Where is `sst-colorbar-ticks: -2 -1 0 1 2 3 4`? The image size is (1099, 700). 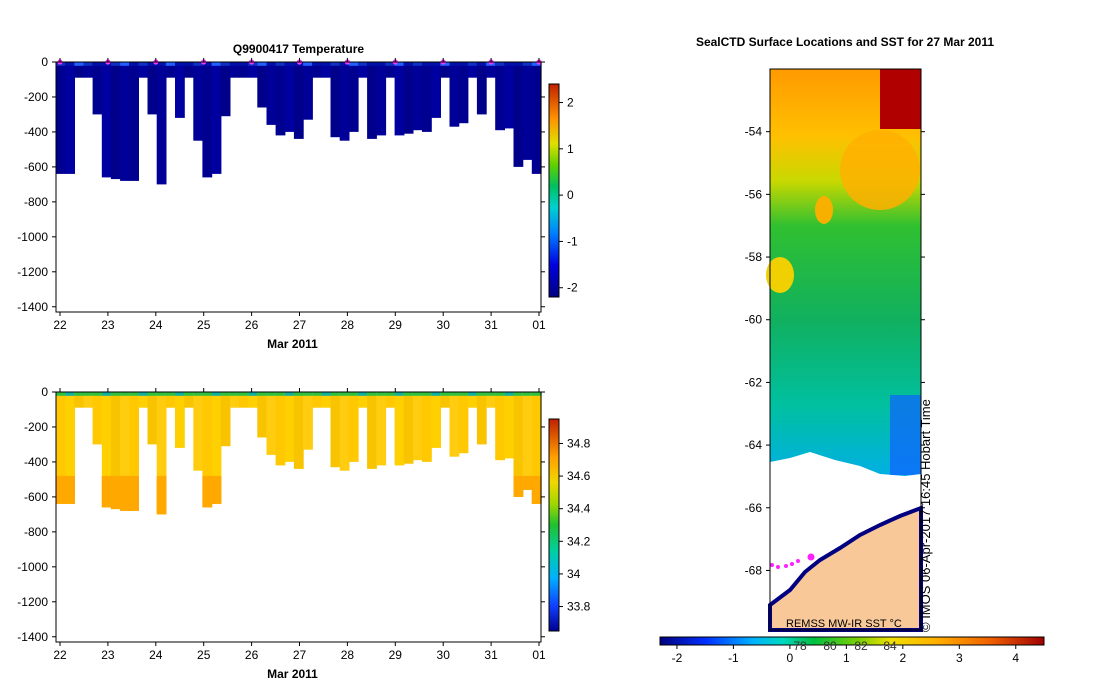 sst-colorbar-ticks: -2 -1 0 1 2 3 4 is located at coordinates (845, 655).